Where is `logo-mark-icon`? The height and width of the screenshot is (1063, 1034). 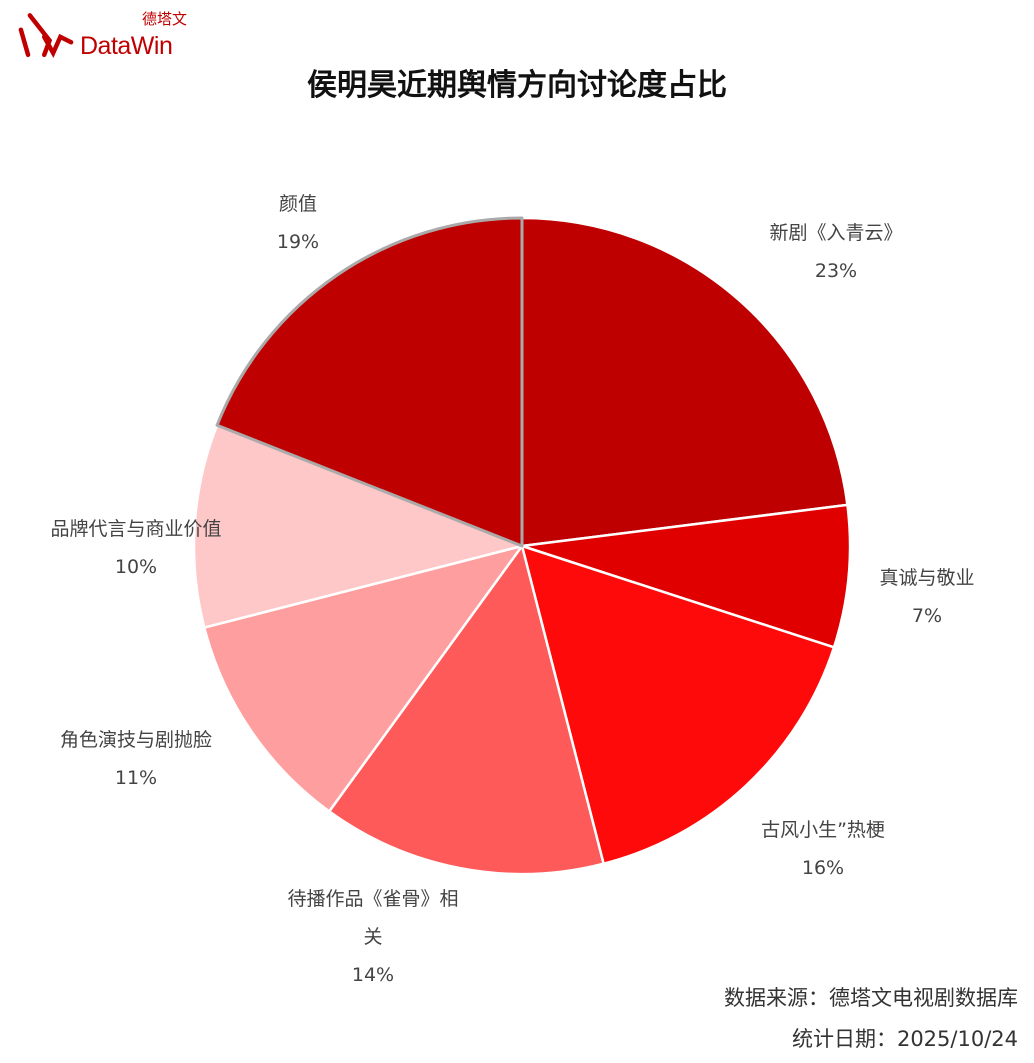
logo-mark-icon is located at coordinates (46, 36).